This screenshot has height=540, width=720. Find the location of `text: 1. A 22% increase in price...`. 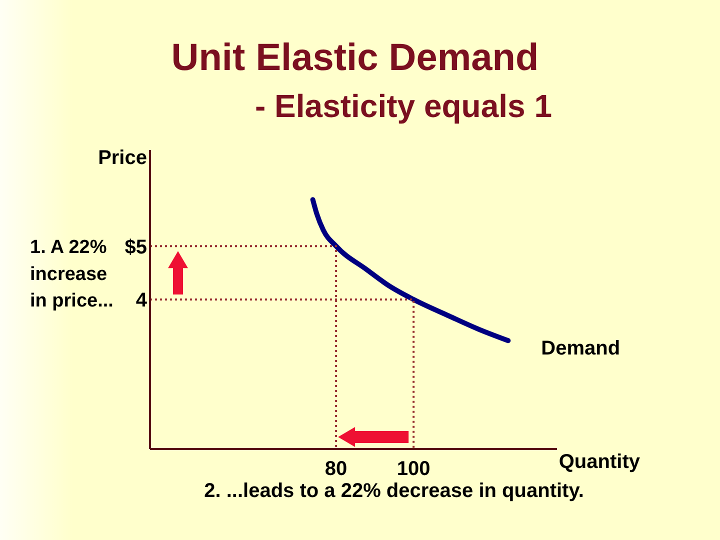

text: 1. A 22% increase in price... is located at coordinates (72, 274).